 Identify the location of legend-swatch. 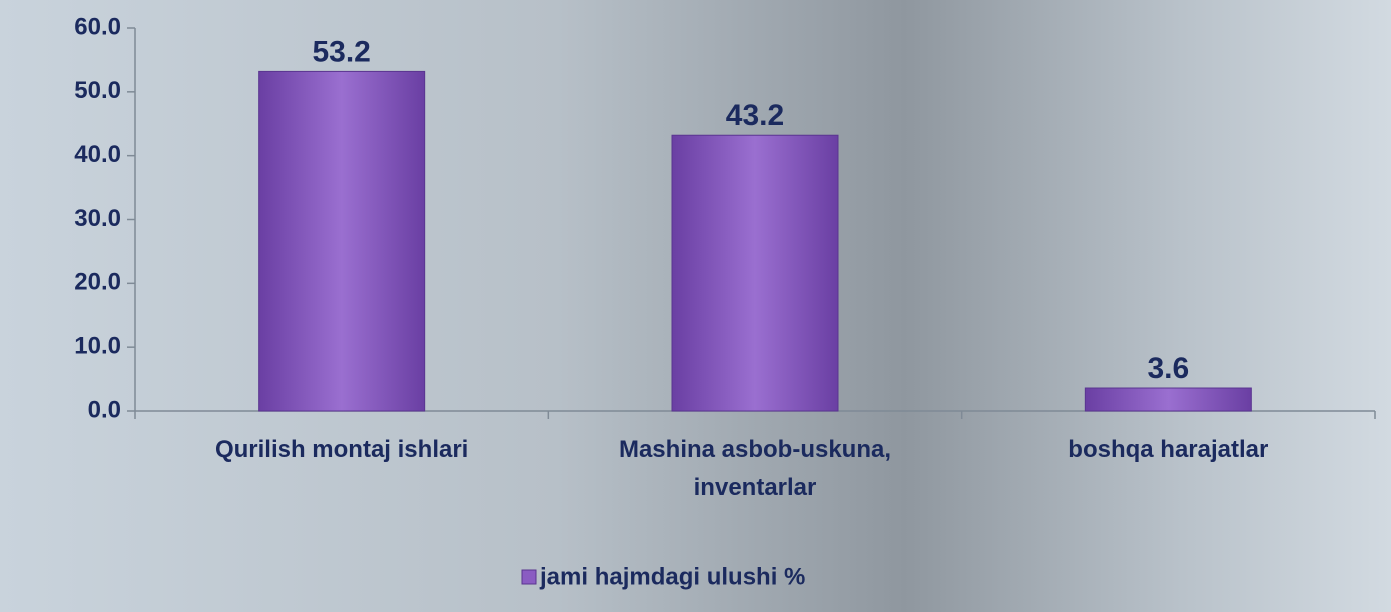
(529, 577).